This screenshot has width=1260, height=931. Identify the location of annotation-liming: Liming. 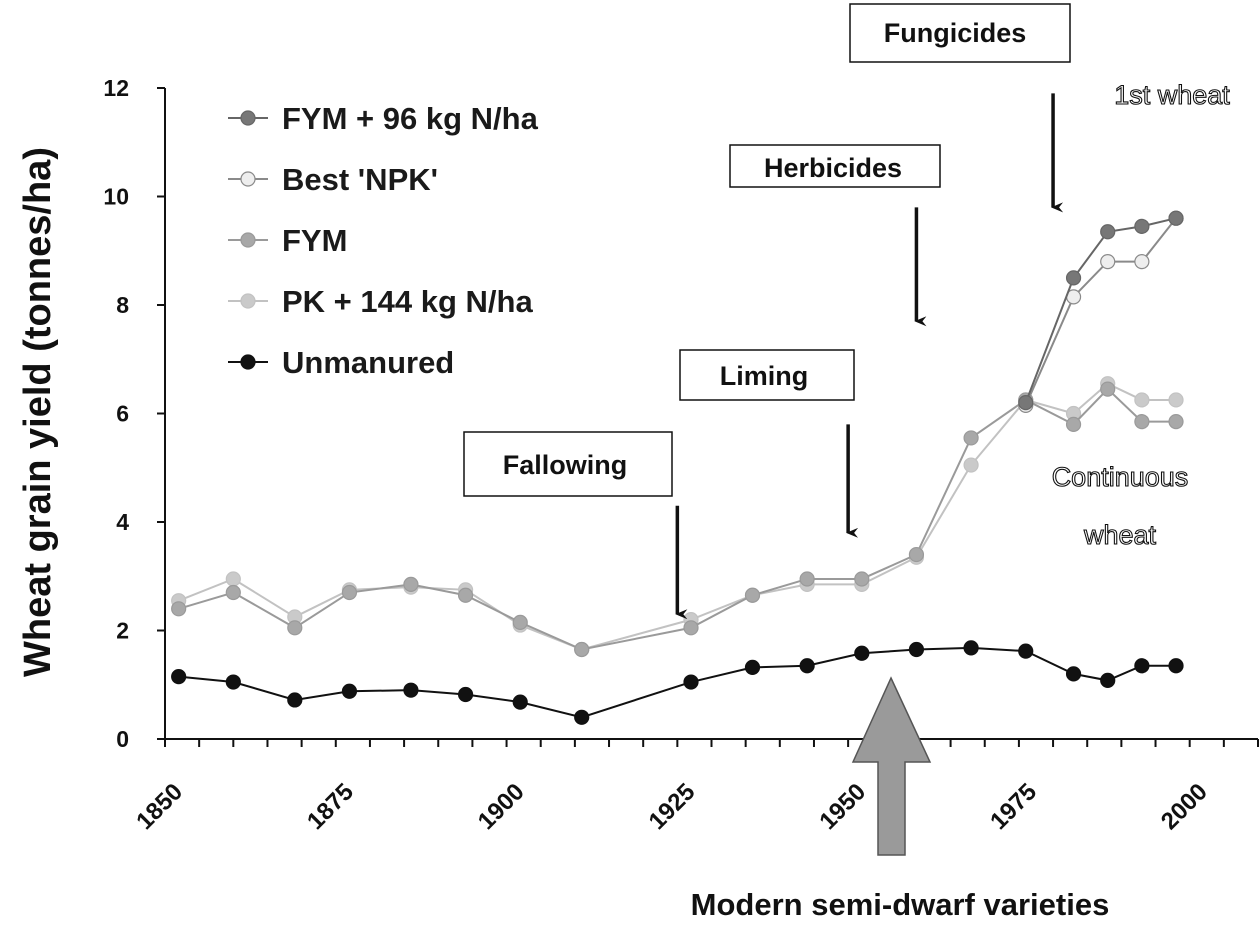
(767, 375).